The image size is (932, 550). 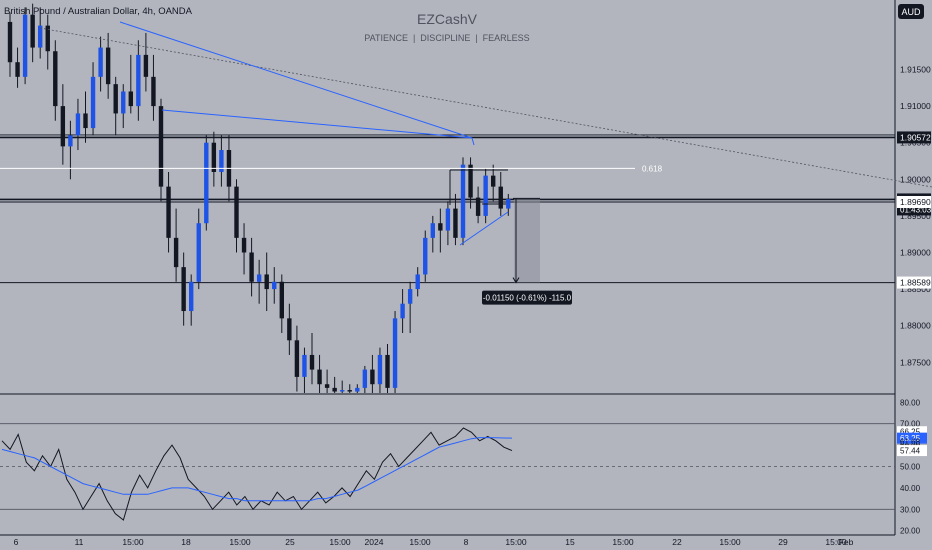 I want to click on price-tag-2: 1.89690, so click(x=914, y=201).